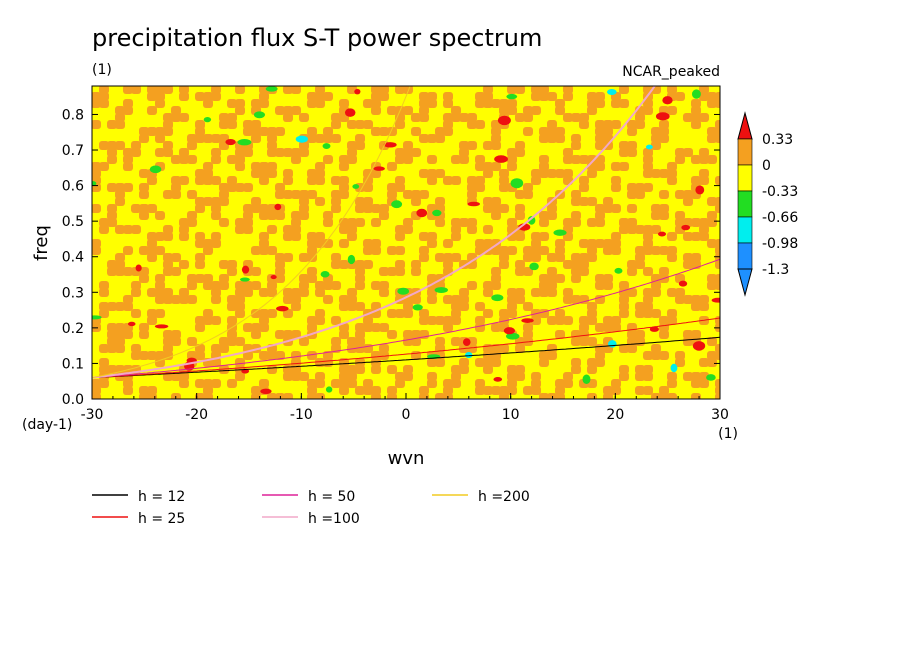  I want to click on colorbar-segment, so click(745, 204).